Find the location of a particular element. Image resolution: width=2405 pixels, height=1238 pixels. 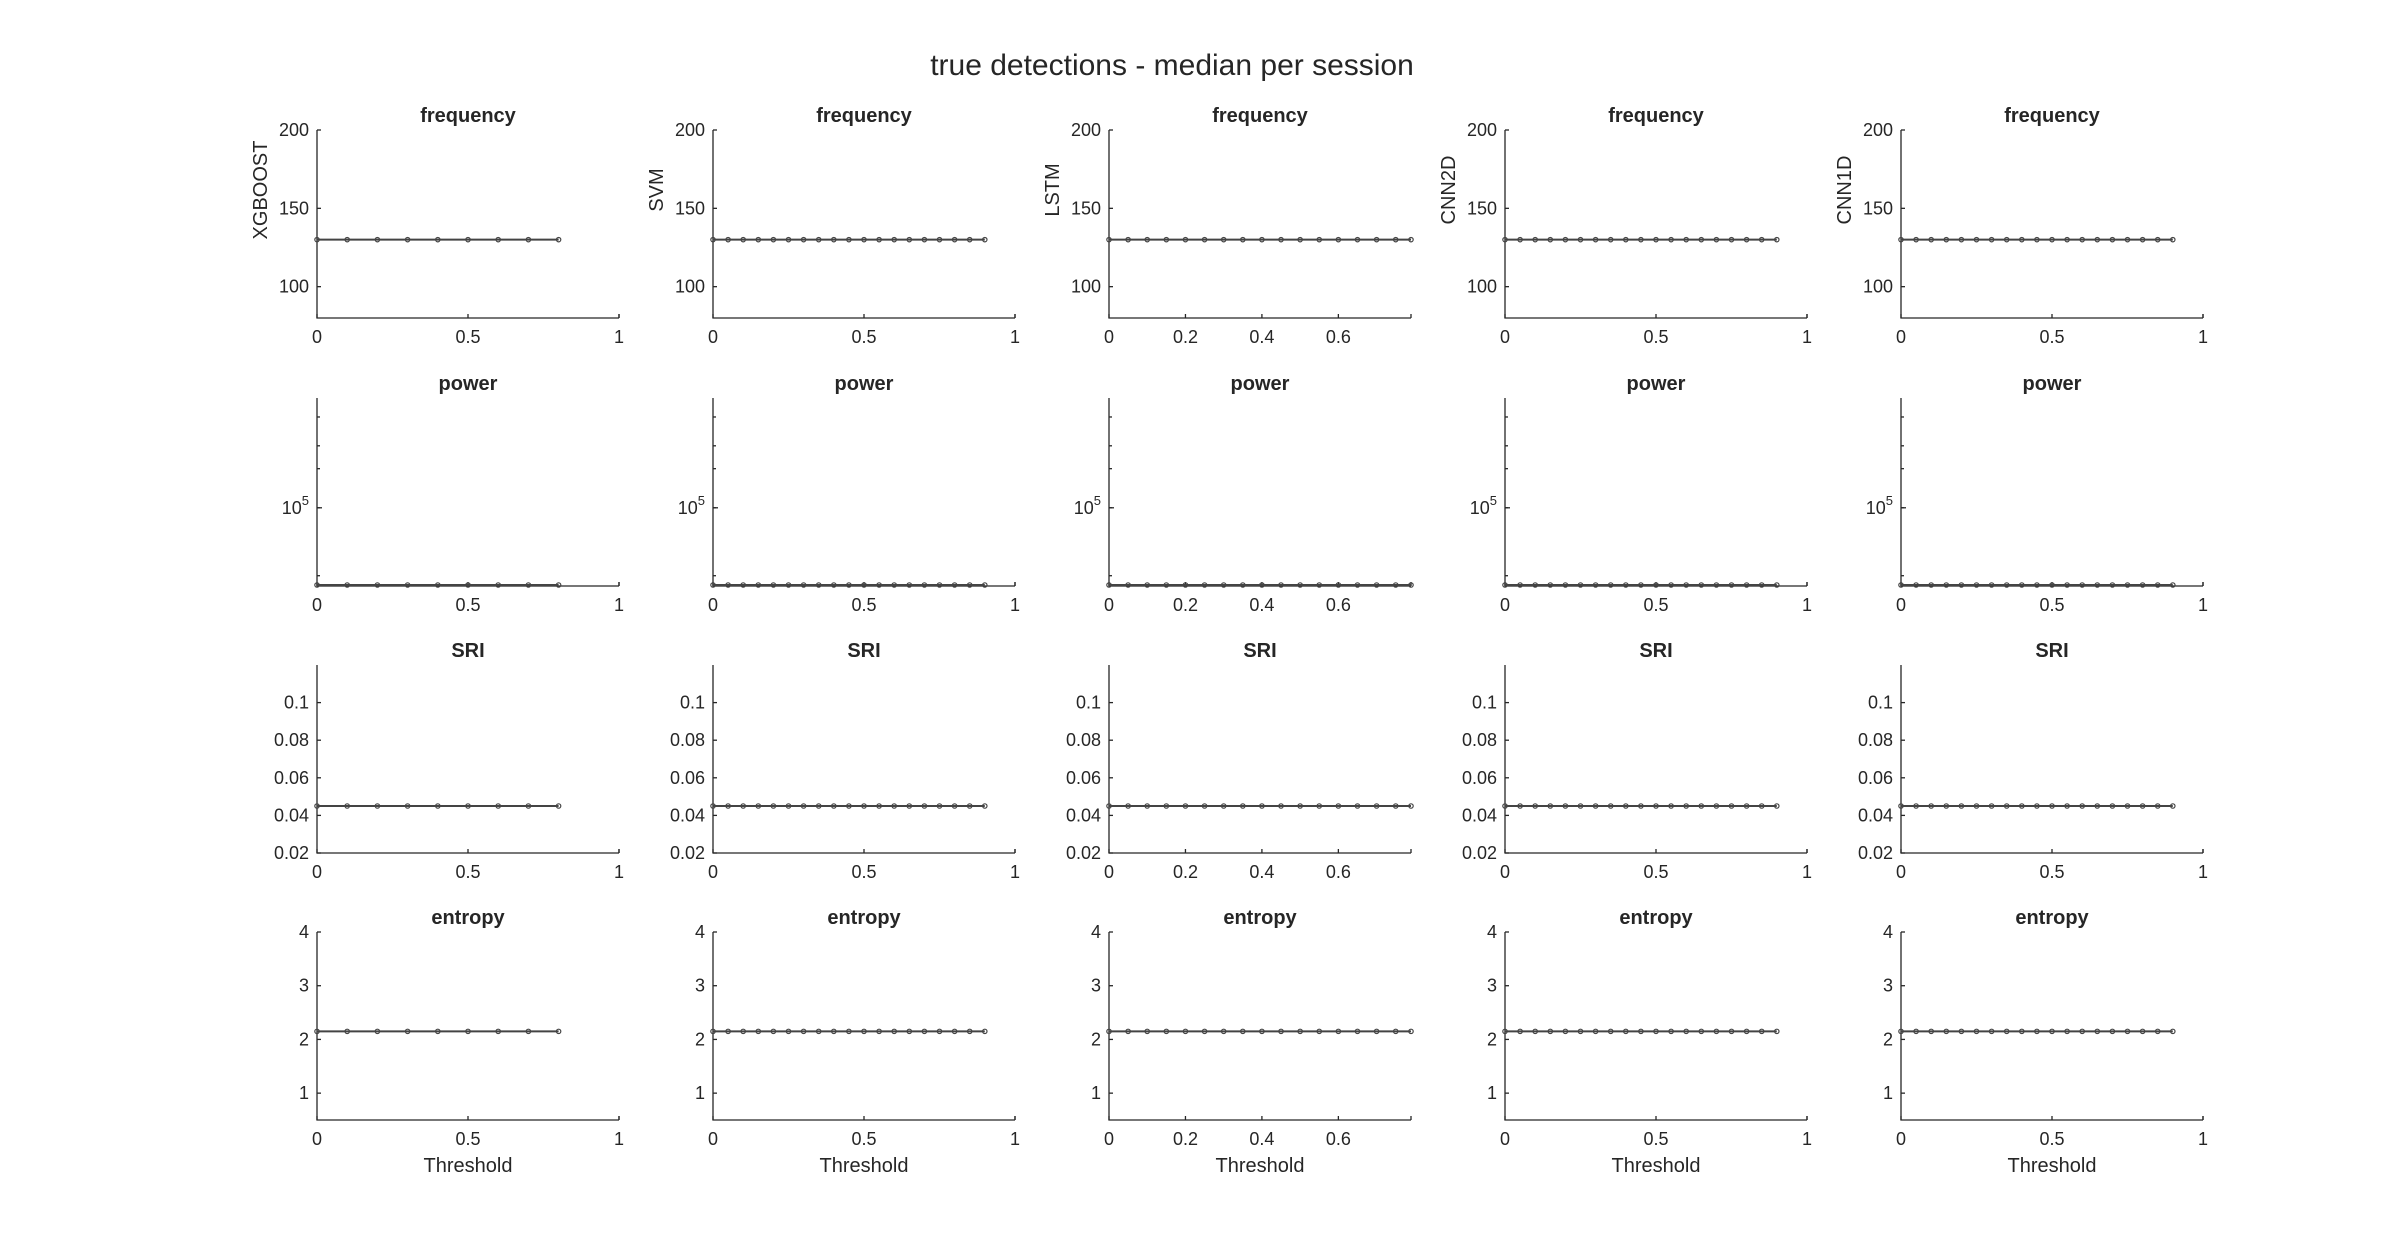

y-tick-label: 4 is located at coordinates (304, 932).